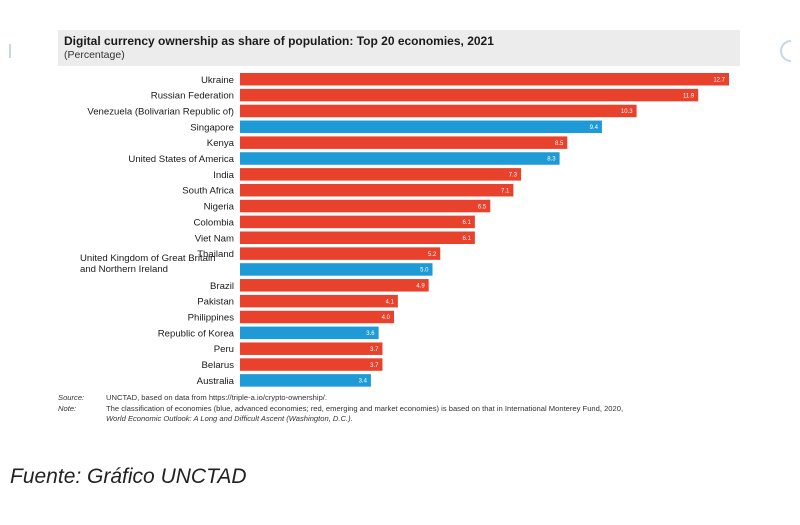 The height and width of the screenshot is (525, 800). I want to click on category-label: Singapore, so click(212, 127).